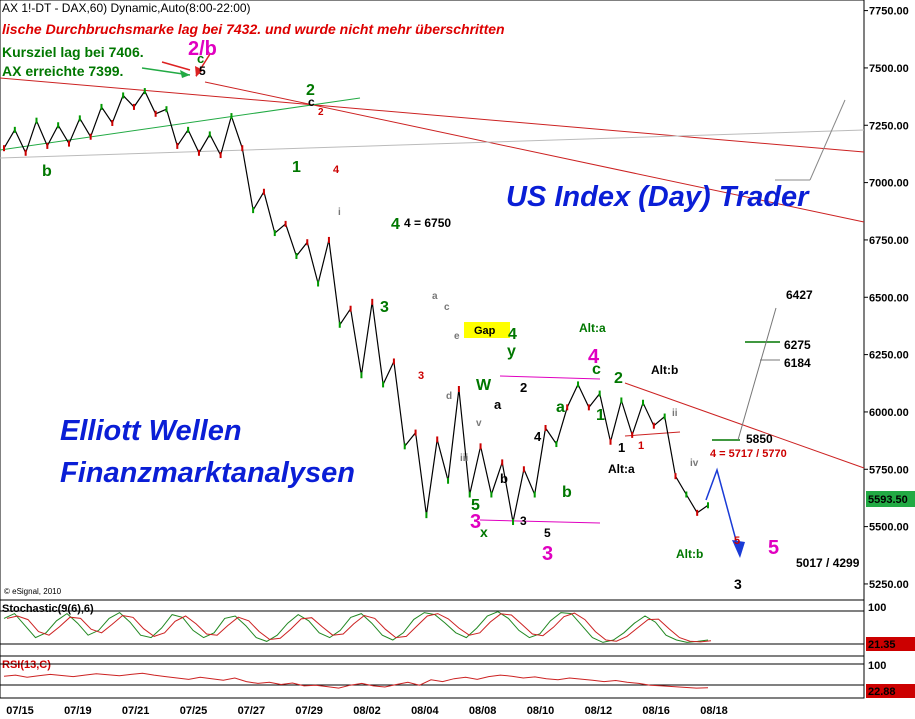 The image size is (915, 719). What do you see at coordinates (464, 458) in the screenshot?
I see `wave-label: iii` at bounding box center [464, 458].